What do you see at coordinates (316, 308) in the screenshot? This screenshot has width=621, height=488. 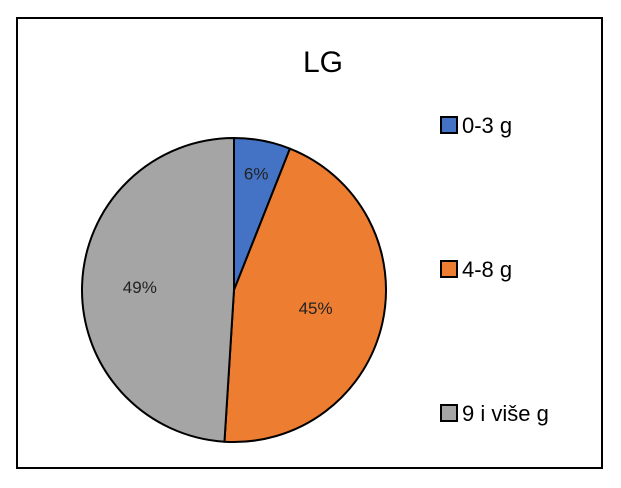 I see `slice-label-2: 45%` at bounding box center [316, 308].